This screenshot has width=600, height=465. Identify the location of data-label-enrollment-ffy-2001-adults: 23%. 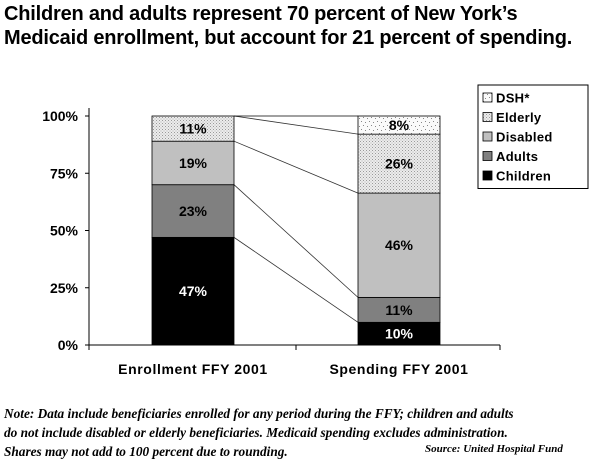
(193, 211).